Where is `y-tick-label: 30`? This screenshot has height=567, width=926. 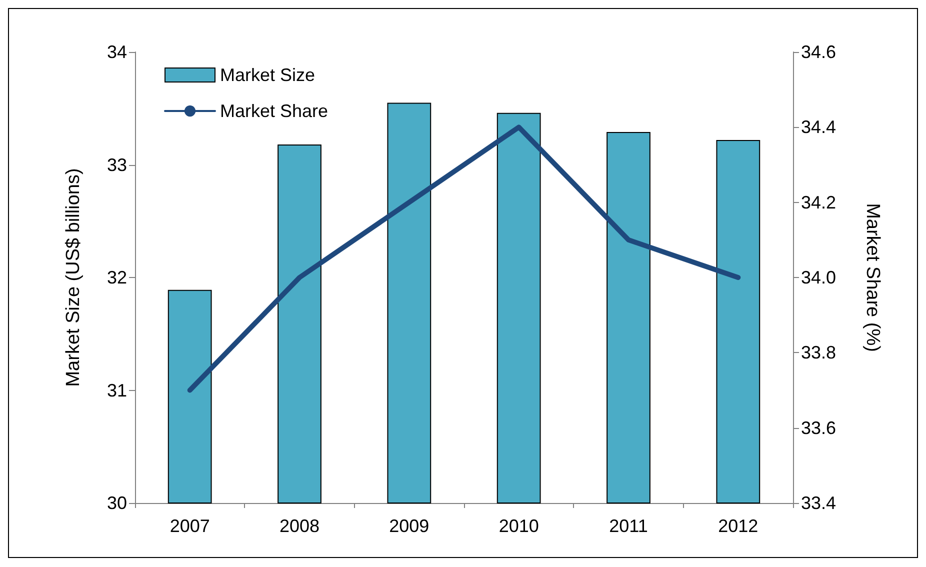
y-tick-label: 30 is located at coordinates (116, 503).